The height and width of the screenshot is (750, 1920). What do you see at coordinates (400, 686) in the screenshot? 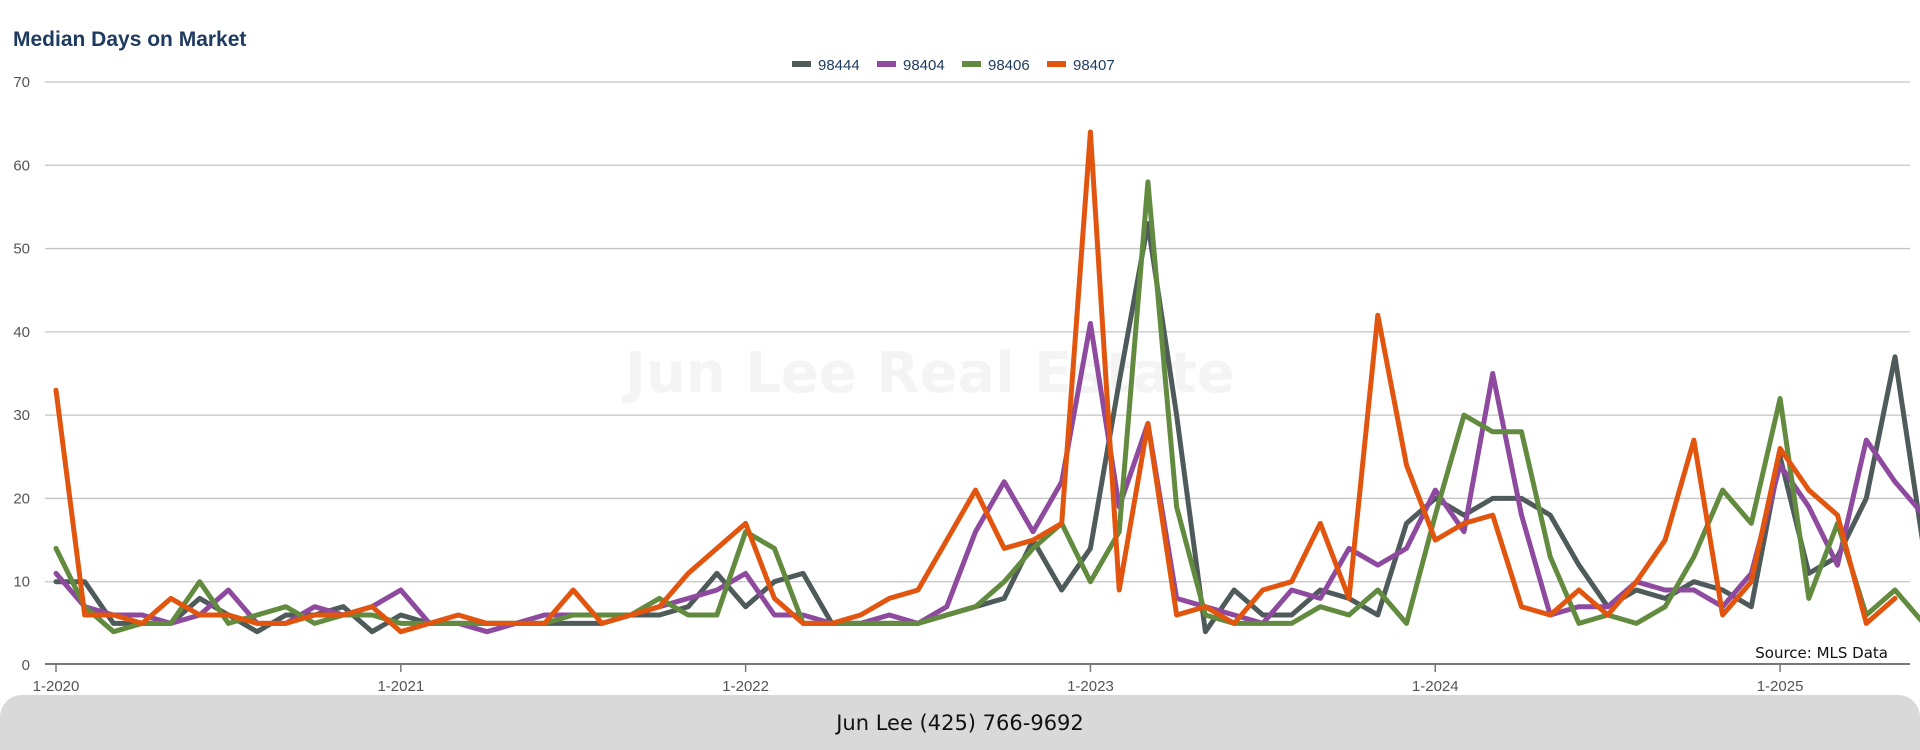
I see `x-tick-label: 1-2021` at bounding box center [400, 686].